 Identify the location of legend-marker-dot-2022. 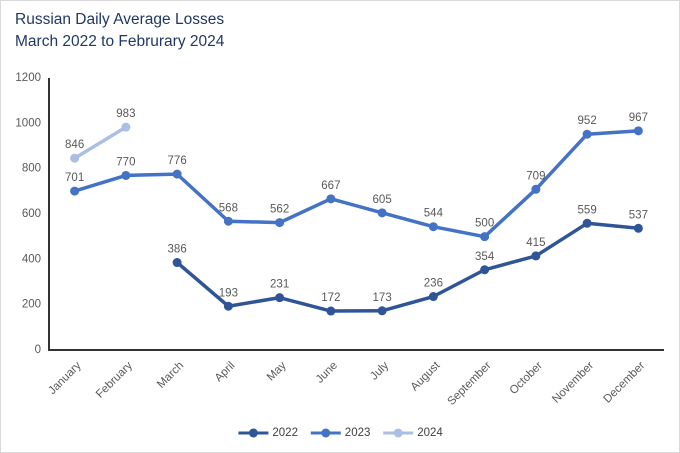
(253, 433).